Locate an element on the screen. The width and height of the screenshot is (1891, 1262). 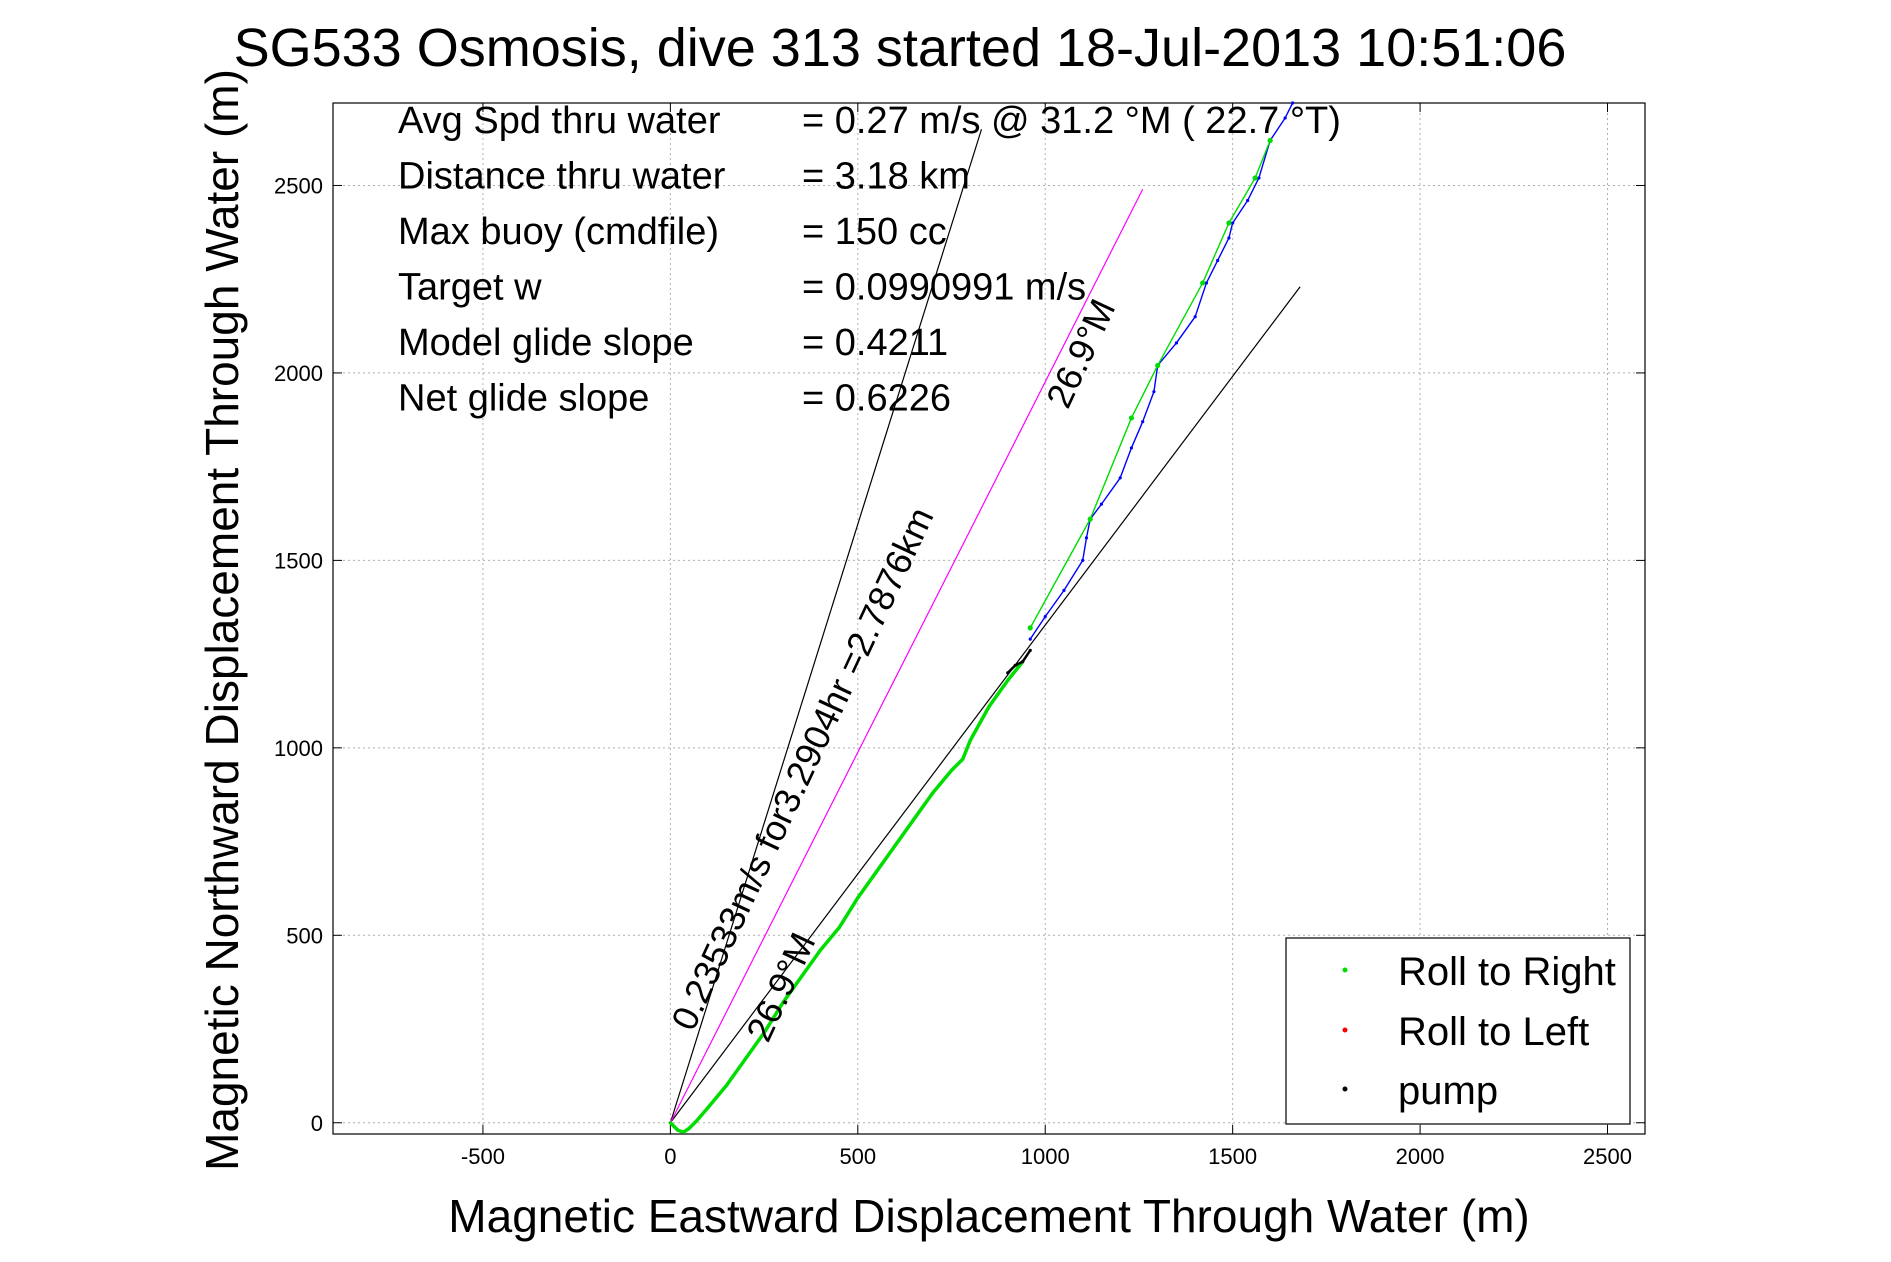
reference-line is located at coordinates (826, 626).